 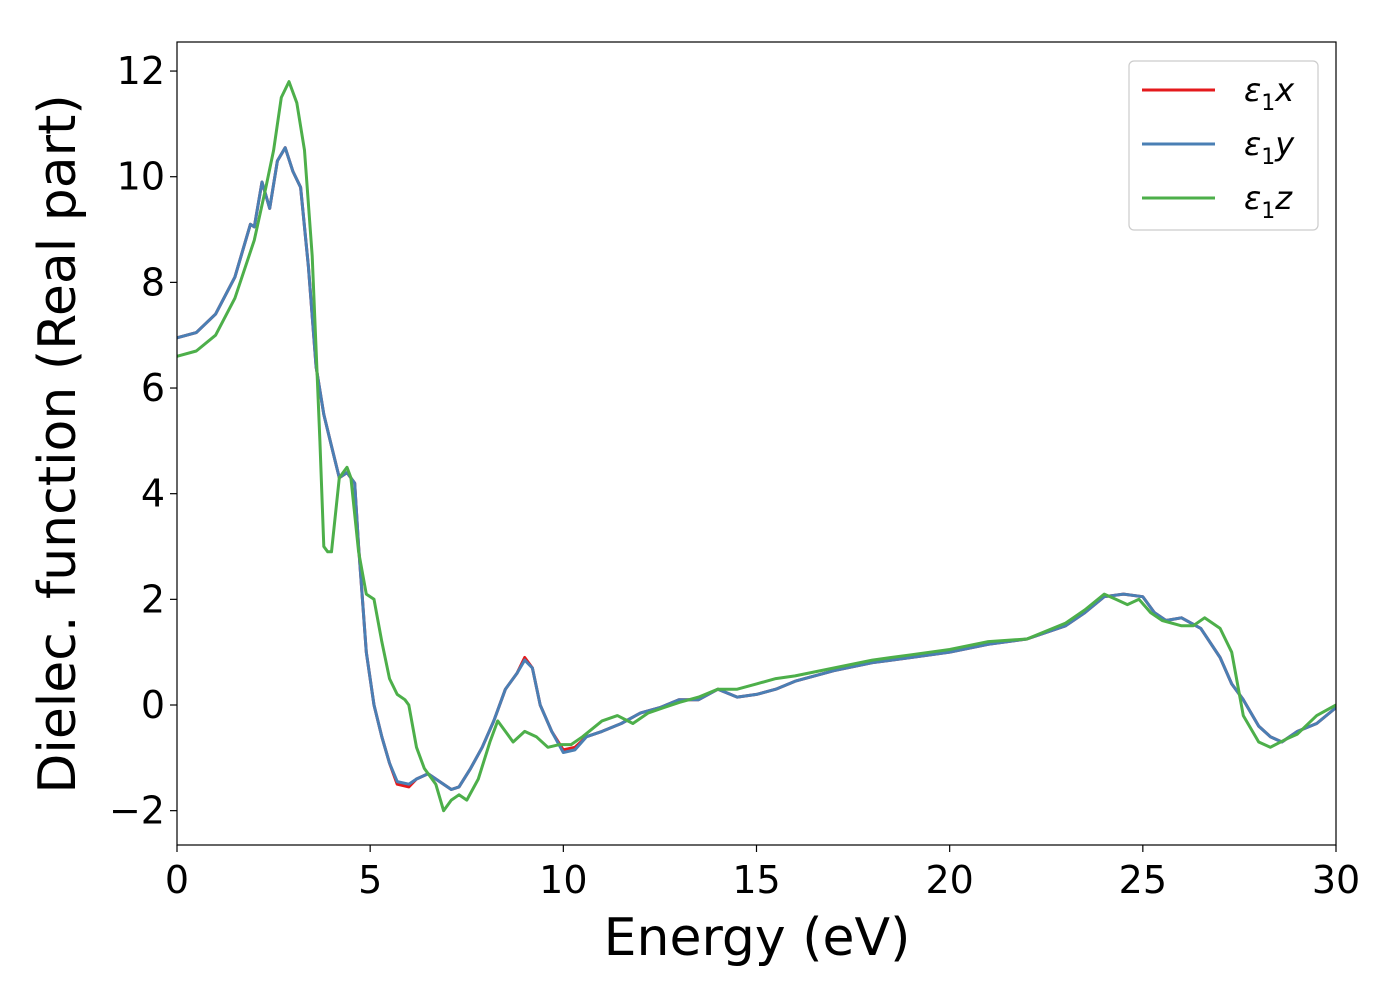 What do you see at coordinates (1143, 880) in the screenshot?
I see `x-tick-label: 25` at bounding box center [1143, 880].